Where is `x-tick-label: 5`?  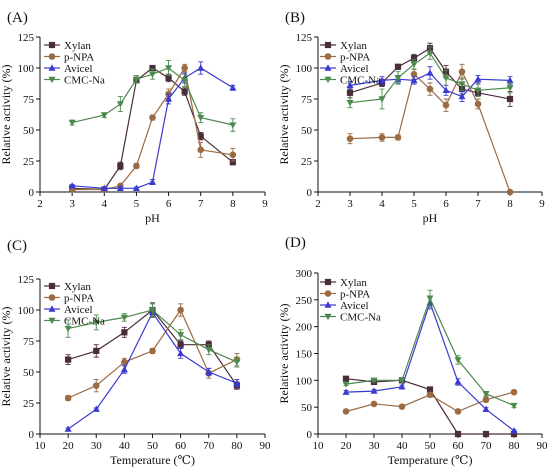
x-tick-label: 5 is located at coordinates (414, 204).